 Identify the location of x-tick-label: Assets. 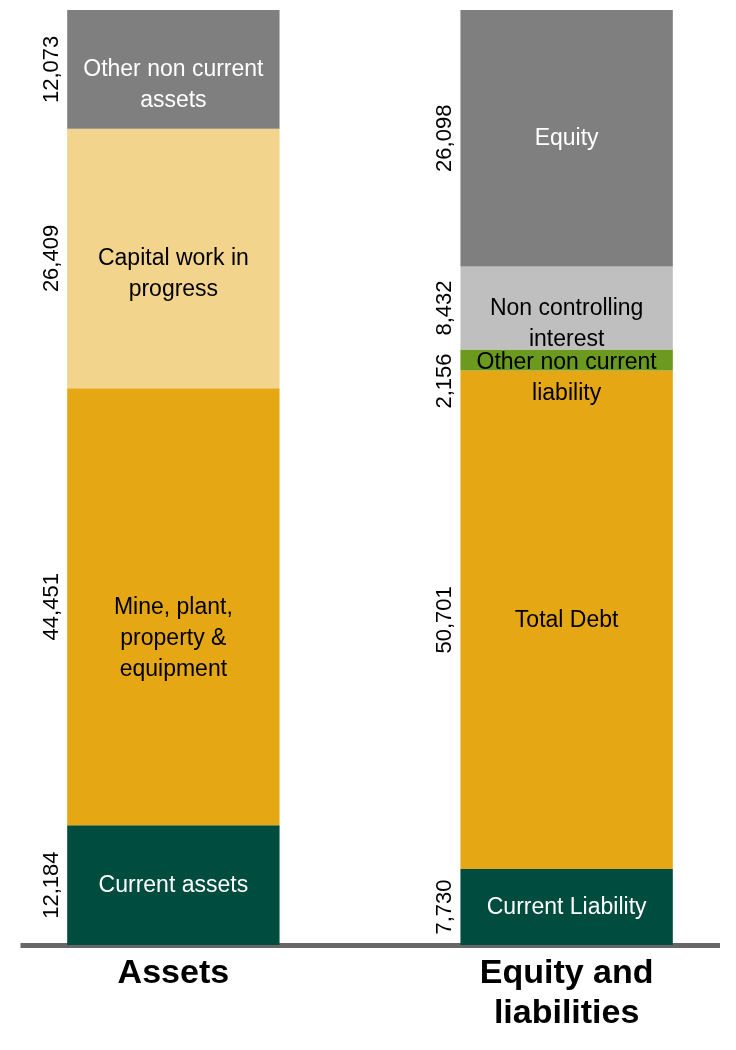
(173, 970).